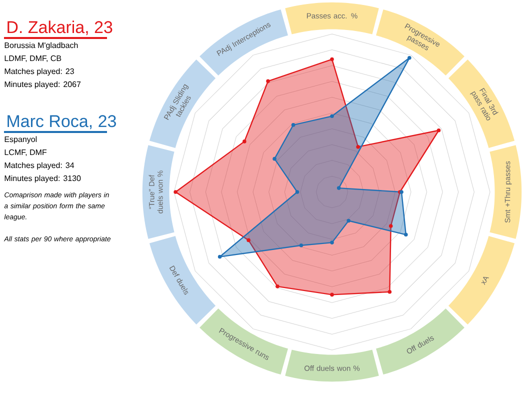 The width and height of the screenshot is (532, 413). What do you see at coordinates (60, 28) in the screenshot?
I see `text: D. Zakaria, 23` at bounding box center [60, 28].